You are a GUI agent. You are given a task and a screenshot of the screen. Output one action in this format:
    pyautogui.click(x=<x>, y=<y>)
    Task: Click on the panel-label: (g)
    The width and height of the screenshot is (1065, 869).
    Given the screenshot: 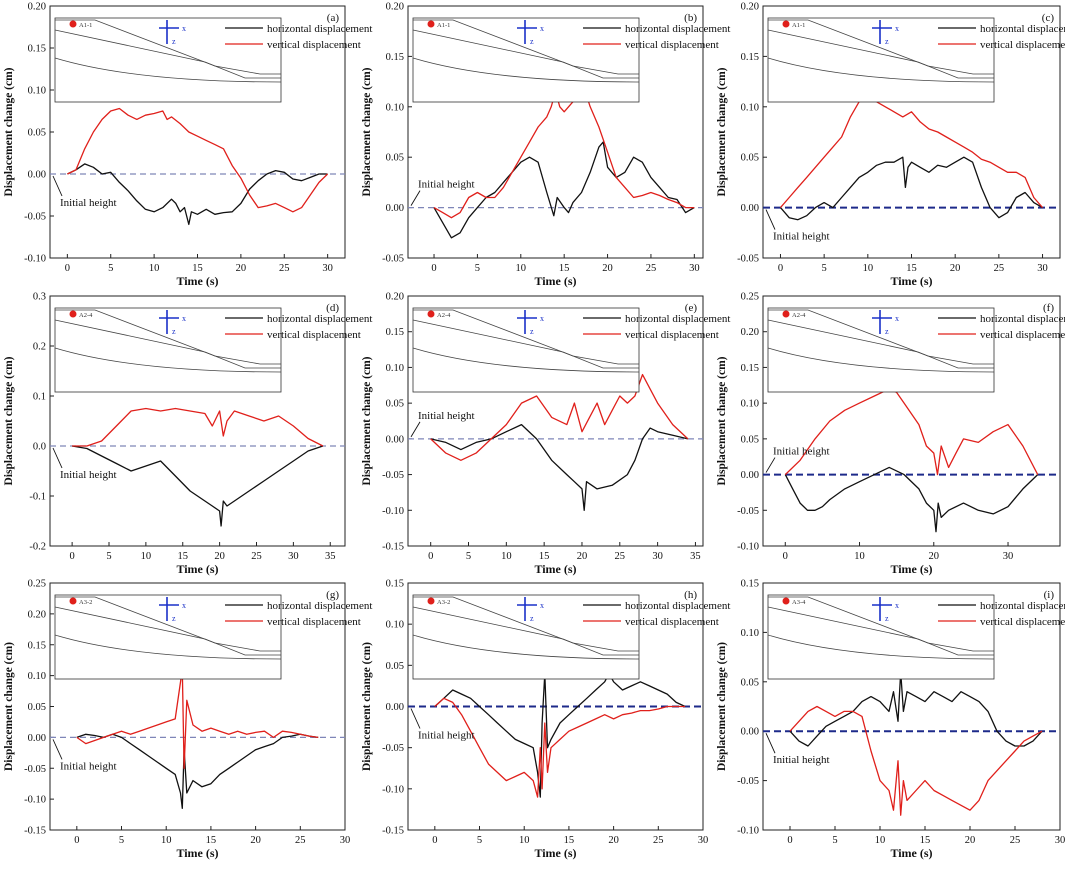 What is the action you would take?
    pyautogui.click(x=332, y=595)
    